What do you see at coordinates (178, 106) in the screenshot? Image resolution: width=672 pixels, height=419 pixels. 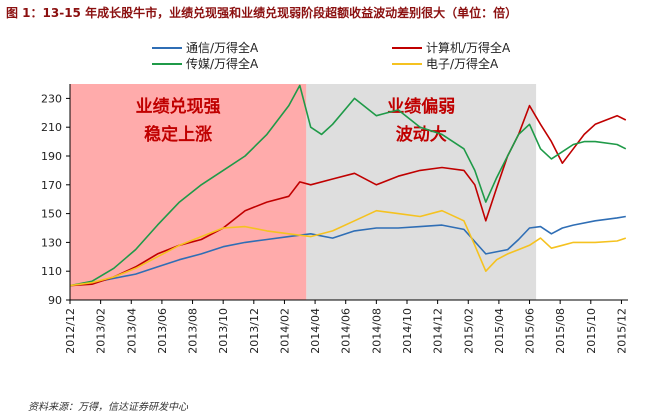 I see `region-label-1-1: 业绩兑现强` at bounding box center [178, 106].